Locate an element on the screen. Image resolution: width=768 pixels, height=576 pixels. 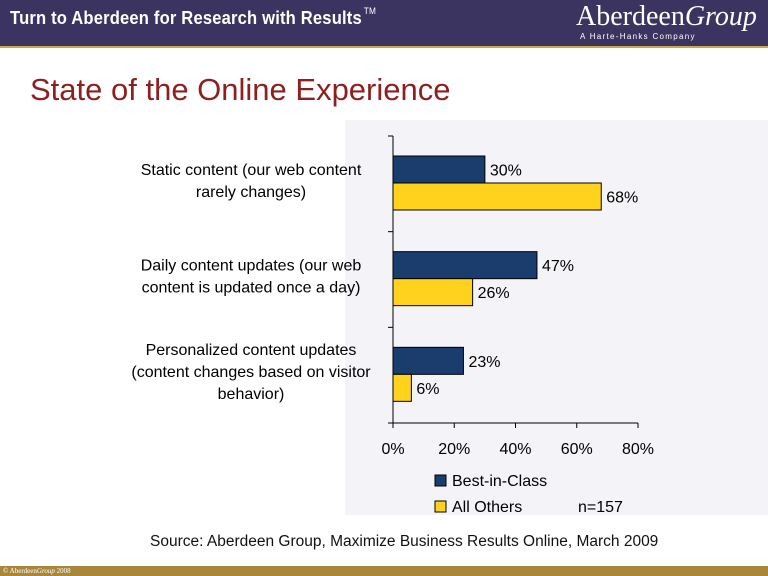
data-label-best-in-class-2: 47% is located at coordinates (558, 266).